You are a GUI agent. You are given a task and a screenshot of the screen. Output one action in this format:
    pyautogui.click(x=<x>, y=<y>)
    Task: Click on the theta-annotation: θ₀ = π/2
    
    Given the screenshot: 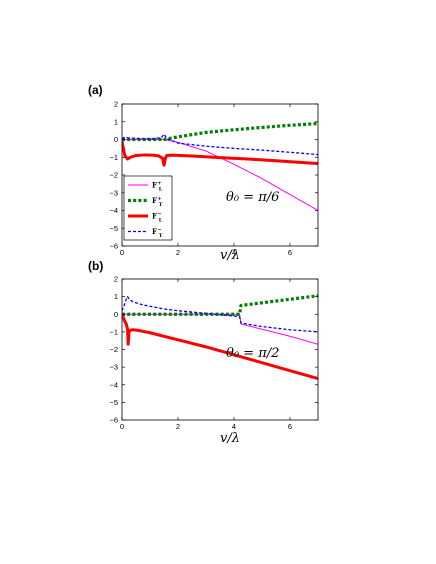 What is the action you would take?
    pyautogui.click(x=252, y=353)
    